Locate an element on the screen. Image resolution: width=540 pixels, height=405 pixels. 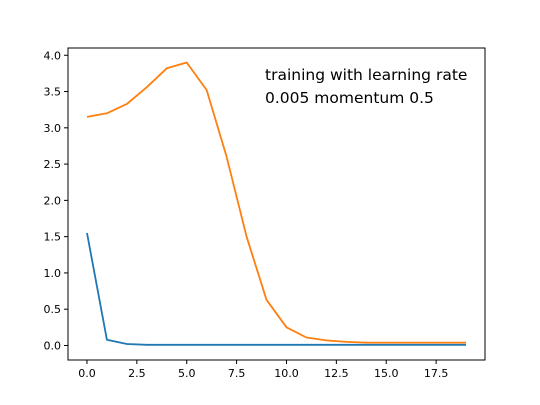
y-tick-label: 3.5 is located at coordinates (53, 92).